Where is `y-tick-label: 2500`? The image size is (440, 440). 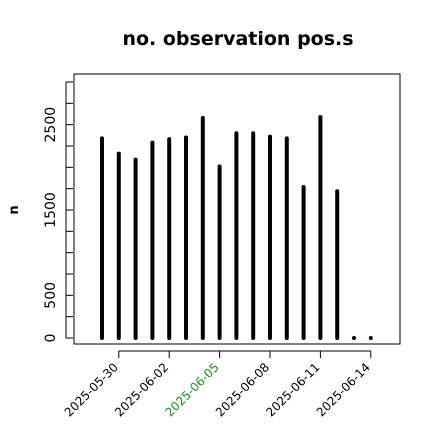 y-tick-label: 2500 is located at coordinates (51, 125).